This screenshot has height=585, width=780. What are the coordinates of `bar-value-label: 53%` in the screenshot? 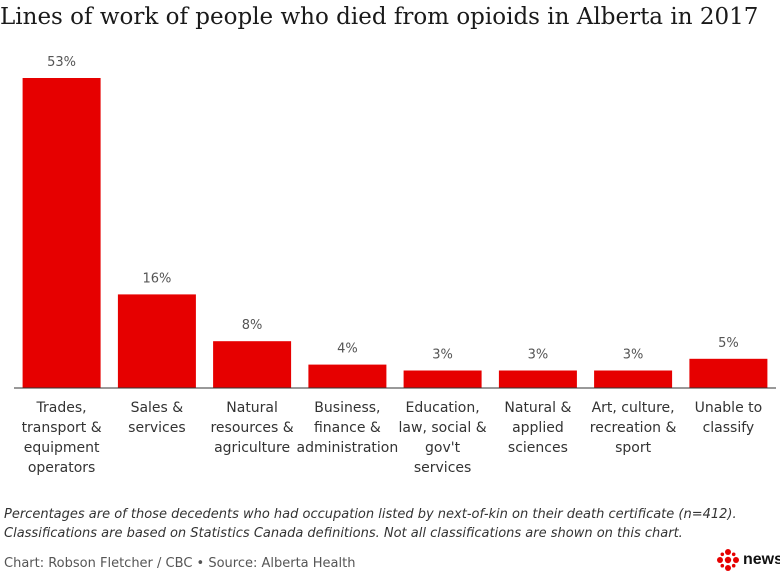 It's located at (61, 62).